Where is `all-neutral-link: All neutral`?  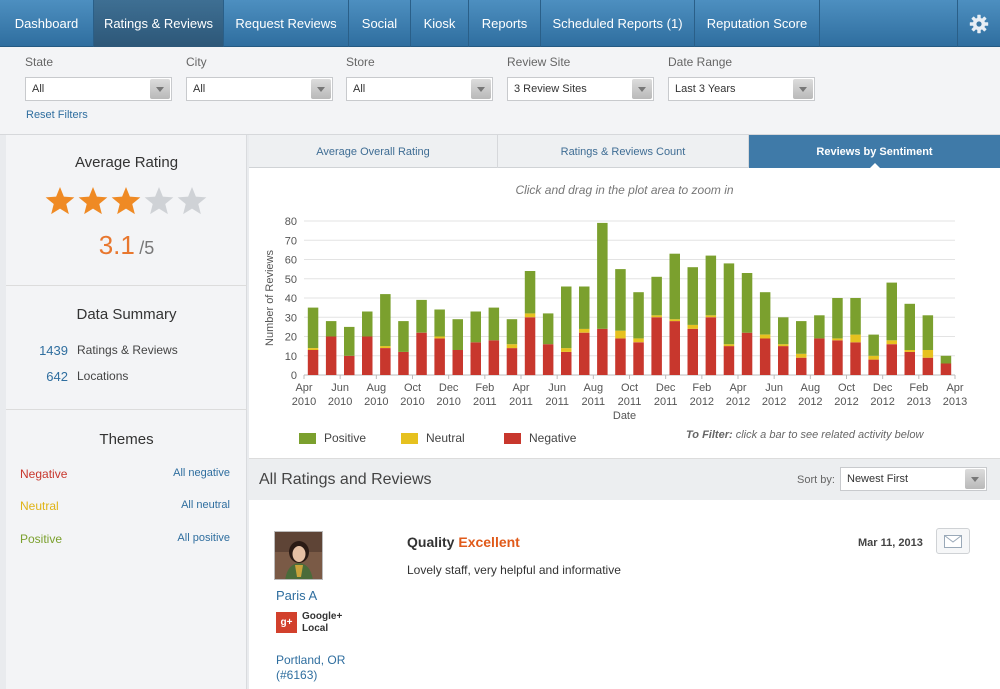
all-neutral-link: All neutral is located at coordinates (205, 505).